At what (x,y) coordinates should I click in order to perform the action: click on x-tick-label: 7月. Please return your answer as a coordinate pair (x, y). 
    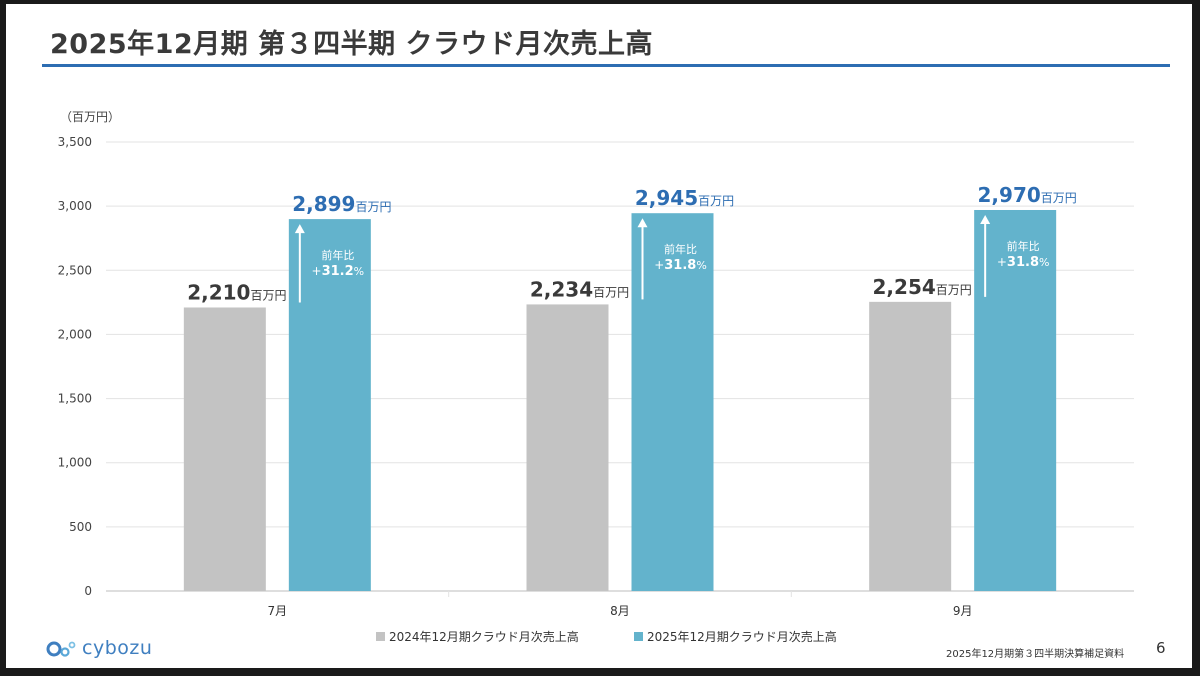
    Looking at the image, I should click on (278, 611).